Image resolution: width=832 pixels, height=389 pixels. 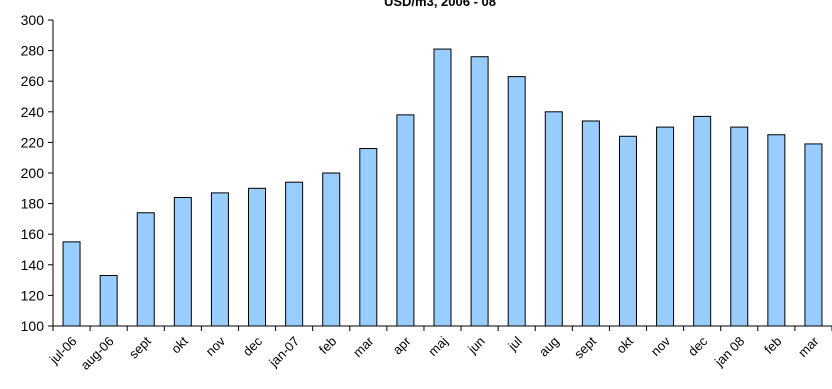 I want to click on x-tick-label: jan-07, so click(x=283, y=352).